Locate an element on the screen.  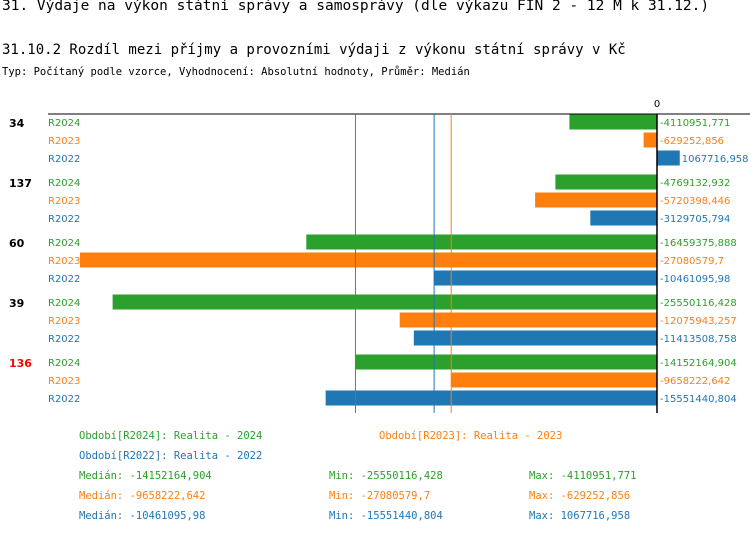
bar-137-r2022 is located at coordinates (623, 218).